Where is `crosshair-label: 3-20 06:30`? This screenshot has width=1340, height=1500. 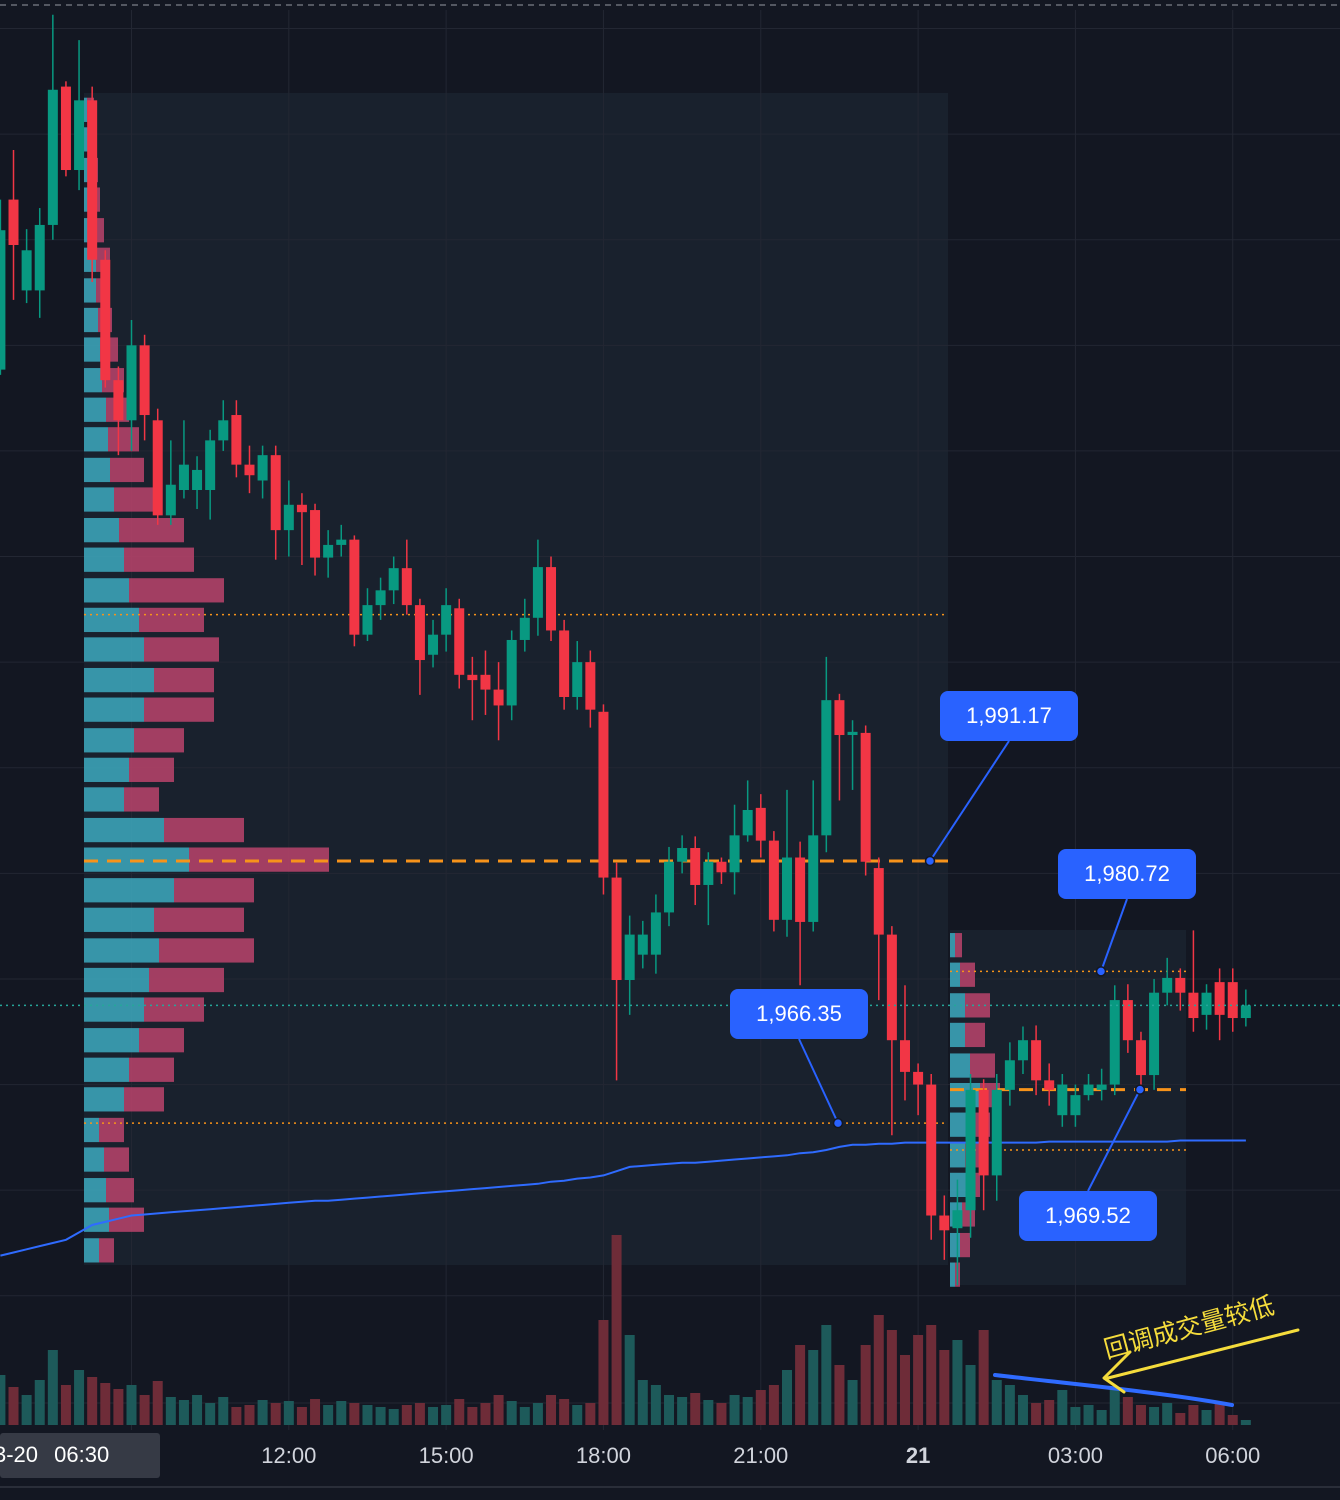 crosshair-label: 3-20 06:30 is located at coordinates (54, 1454).